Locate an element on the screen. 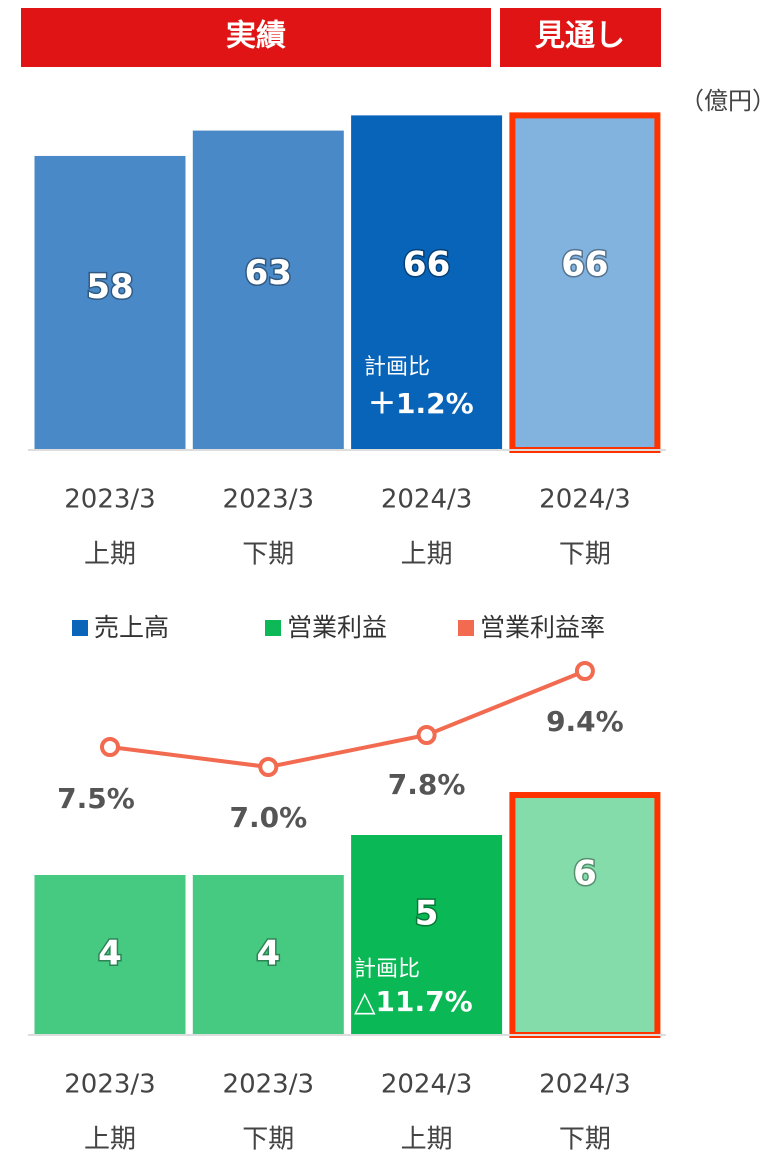 Image resolution: width=776 pixels, height=1158 pixels. legend-label: 営業利益率 is located at coordinates (542, 627).